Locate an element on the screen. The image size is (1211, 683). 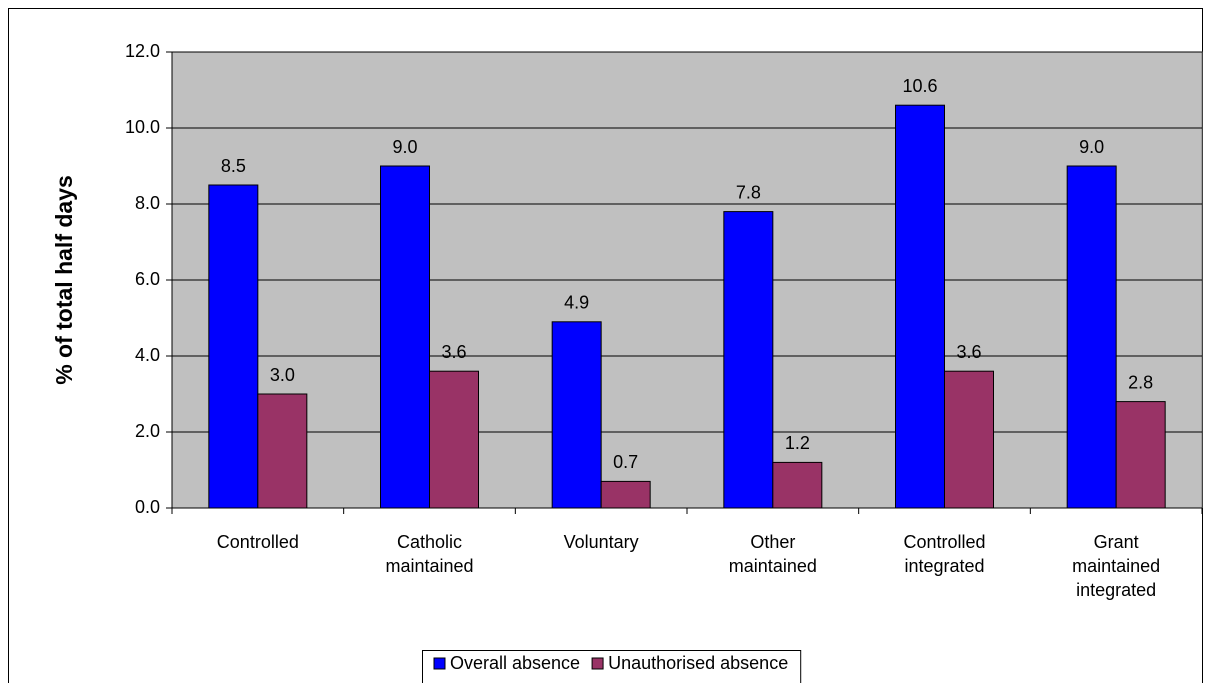
y-tick-label: 8.0 is located at coordinates (147, 203).